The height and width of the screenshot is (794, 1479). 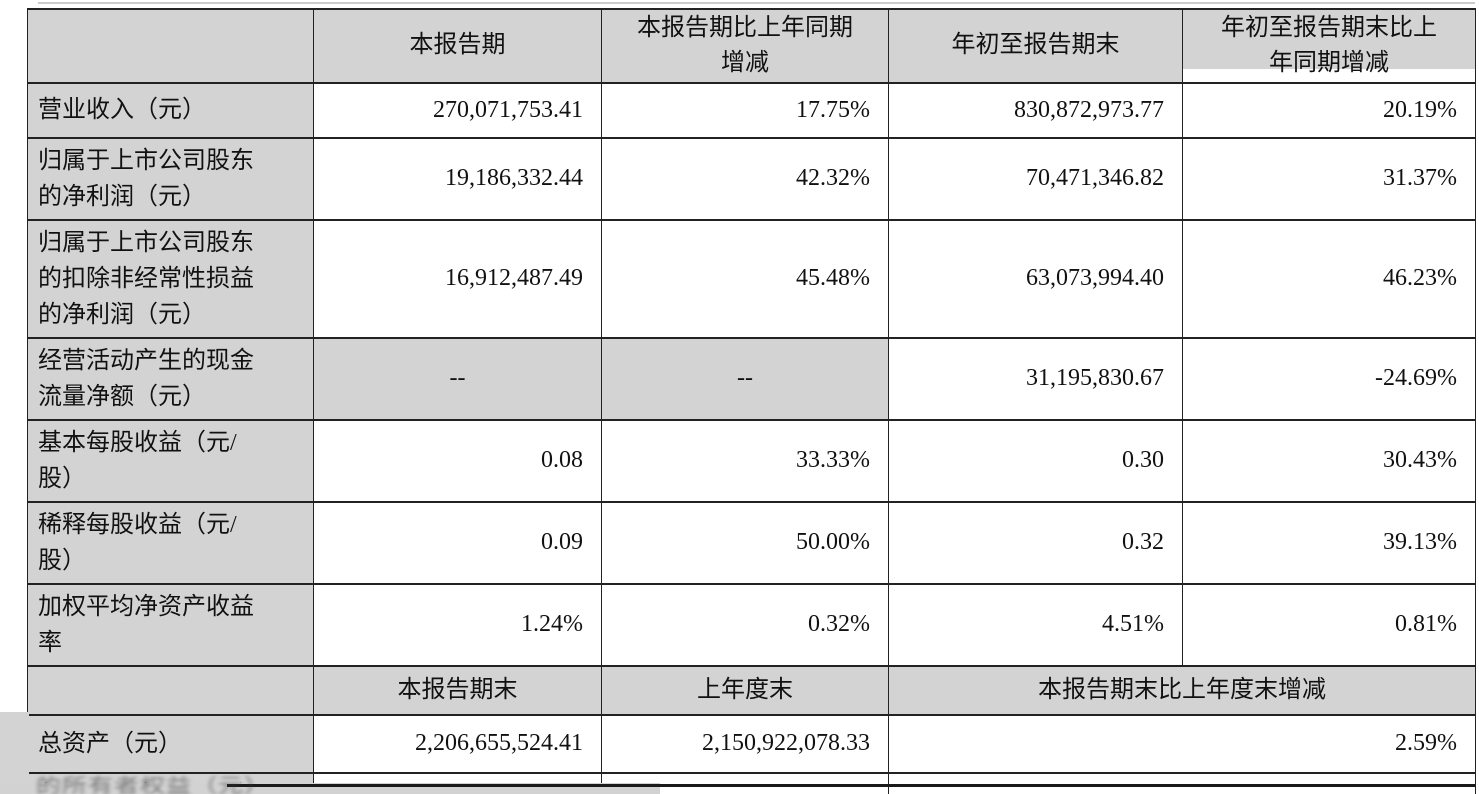 What do you see at coordinates (1035, 460) in the screenshot?
I see `value-cell: 0.30` at bounding box center [1035, 460].